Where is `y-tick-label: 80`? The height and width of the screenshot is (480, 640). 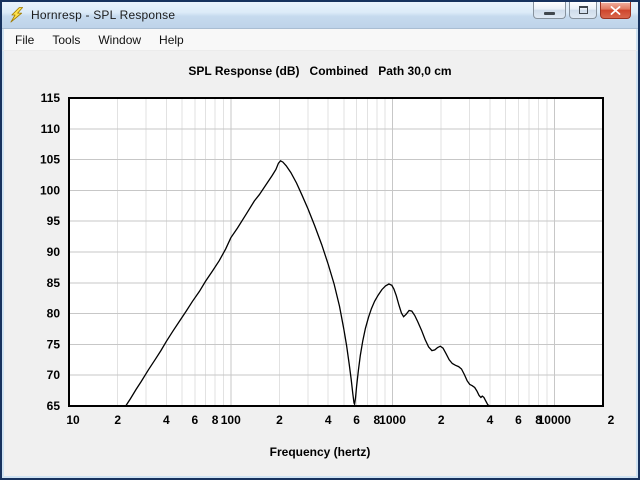
y-tick-label: 80 is located at coordinates (54, 314).